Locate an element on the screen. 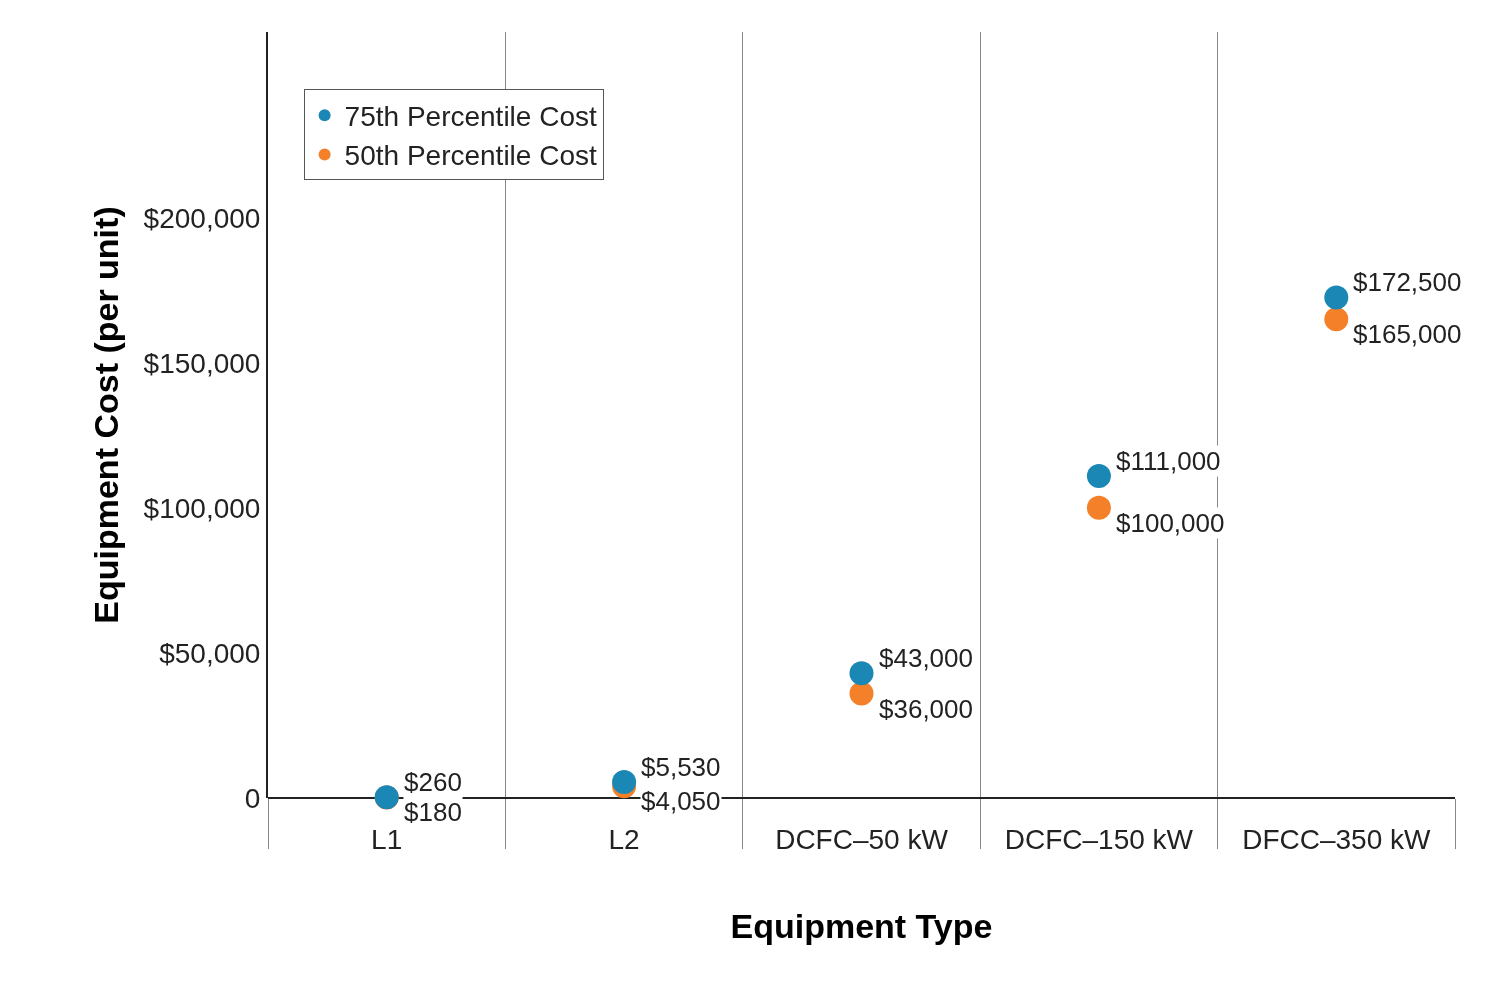 This screenshot has width=1503, height=996. x-tick-label: DCFC–150 kW is located at coordinates (1099, 839).